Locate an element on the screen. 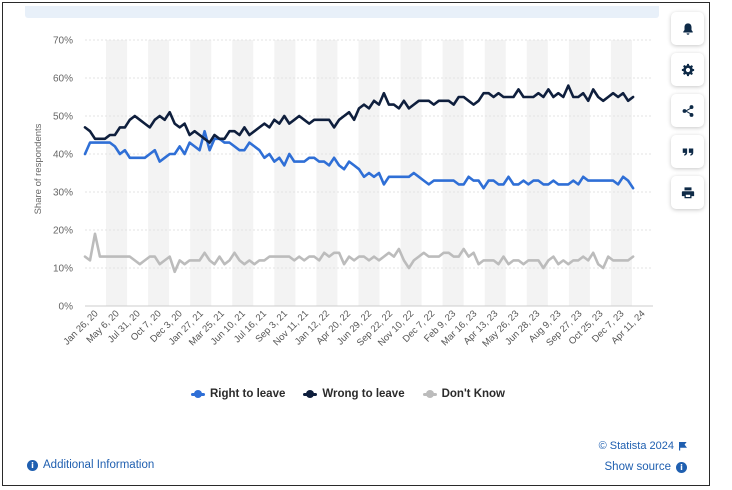  legend-item-right-to-leave: Right to leave is located at coordinates (238, 394).